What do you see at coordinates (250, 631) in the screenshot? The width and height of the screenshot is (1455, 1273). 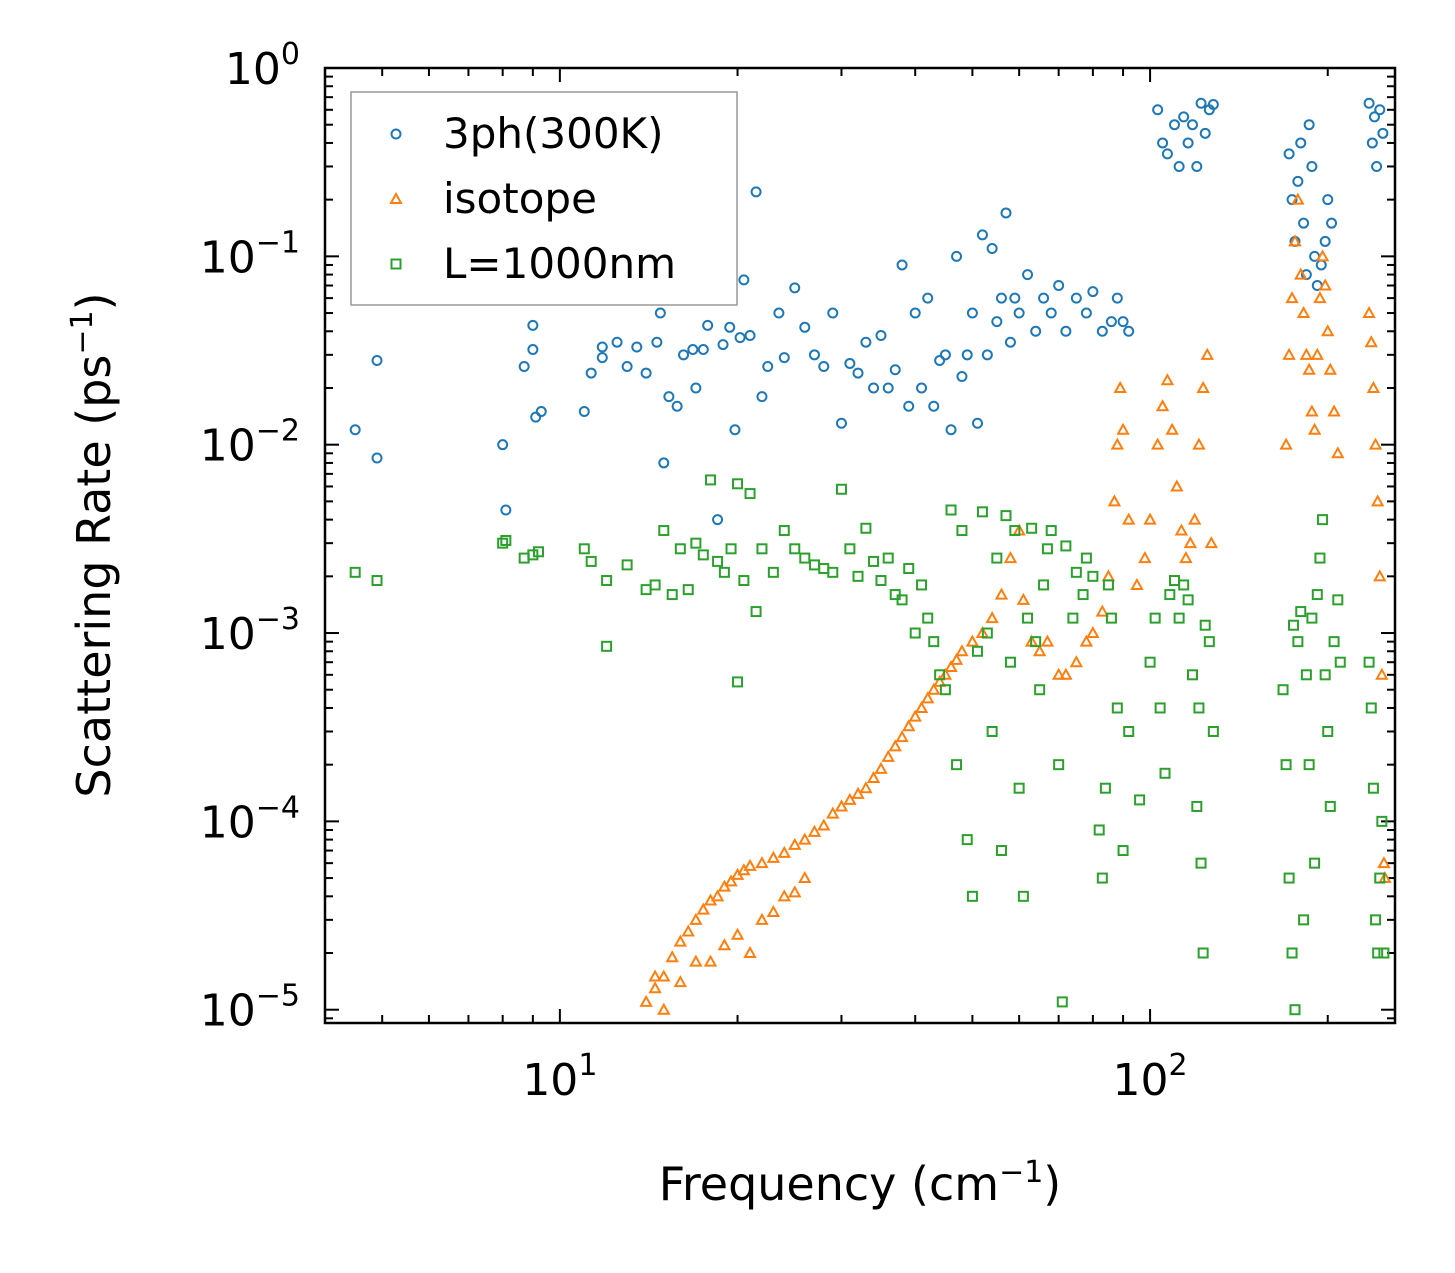 I see `y-tick-label: 10−3` at bounding box center [250, 631].